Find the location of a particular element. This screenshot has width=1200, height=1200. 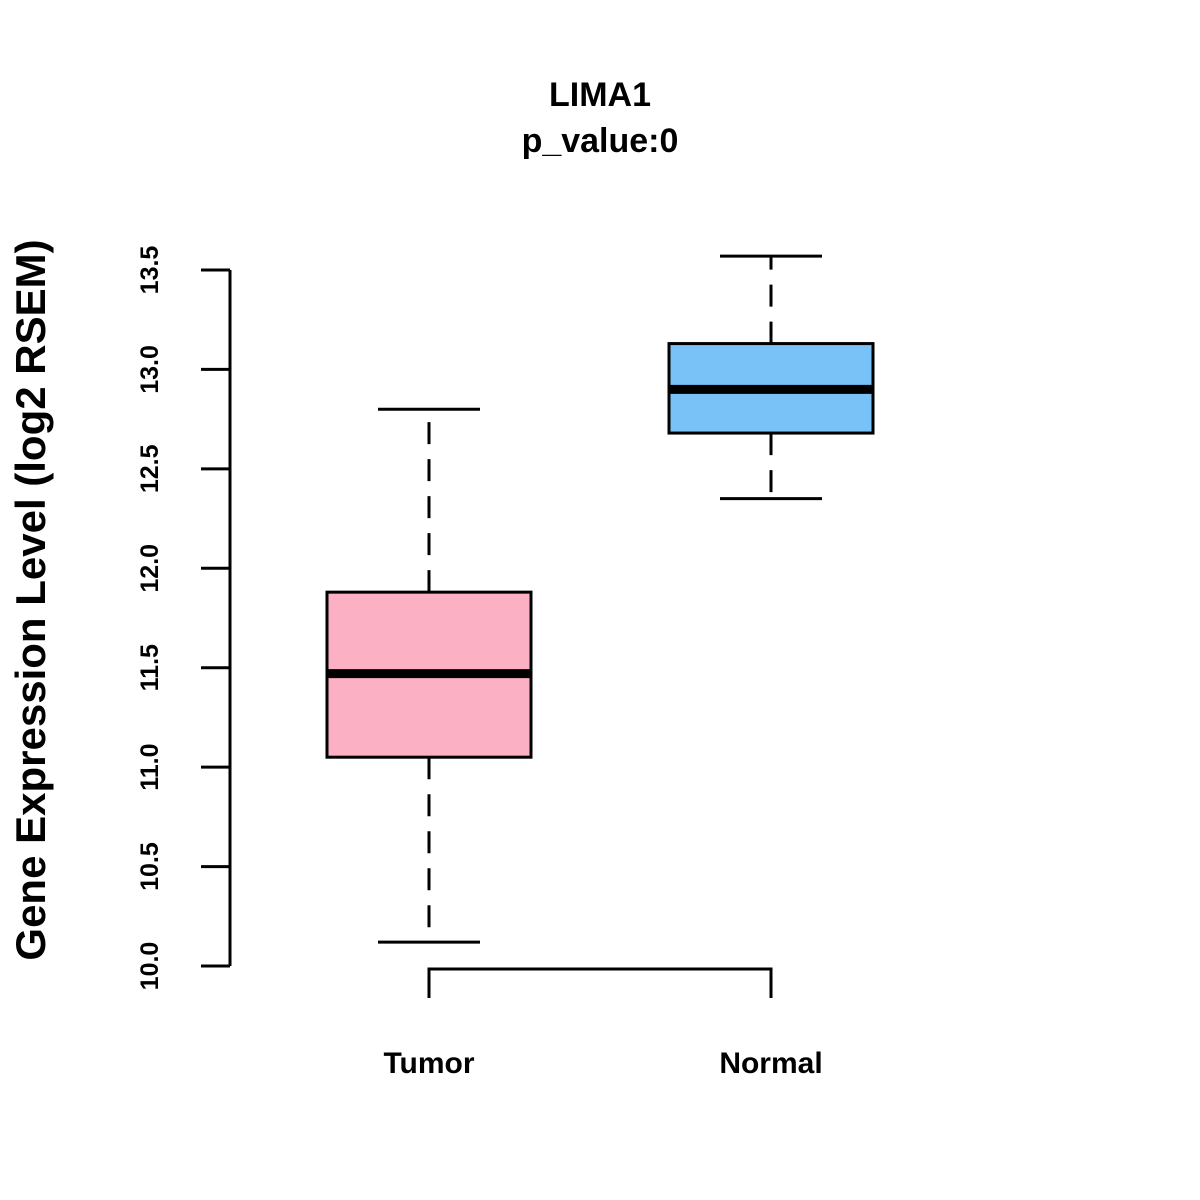

box-normal is located at coordinates (771, 377).